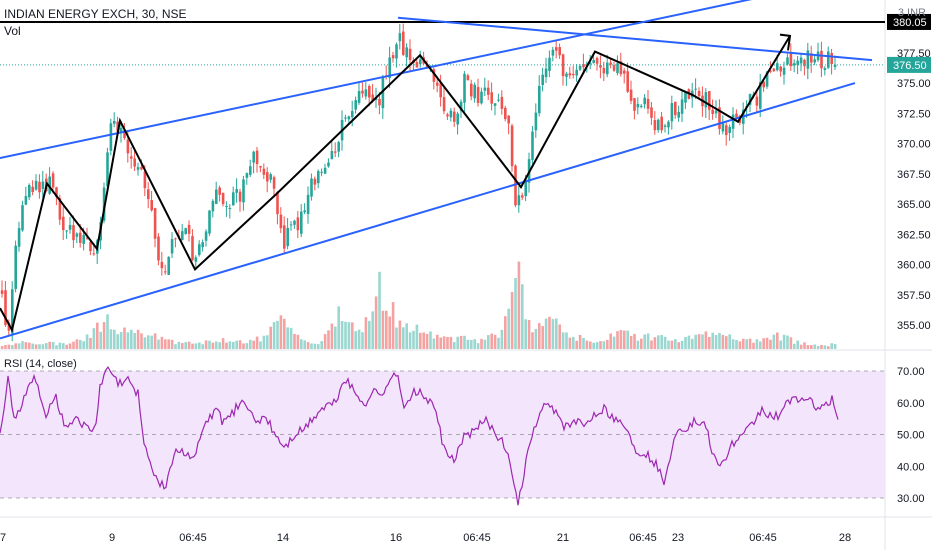  I want to click on price-tick-label: 362.50, so click(914, 235).